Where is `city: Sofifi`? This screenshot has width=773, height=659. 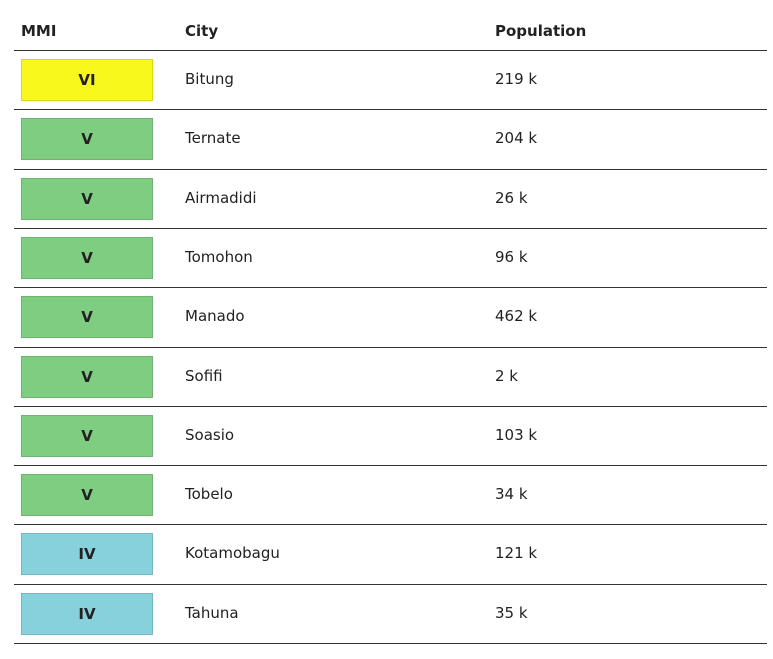 city: Sofifi is located at coordinates (204, 375).